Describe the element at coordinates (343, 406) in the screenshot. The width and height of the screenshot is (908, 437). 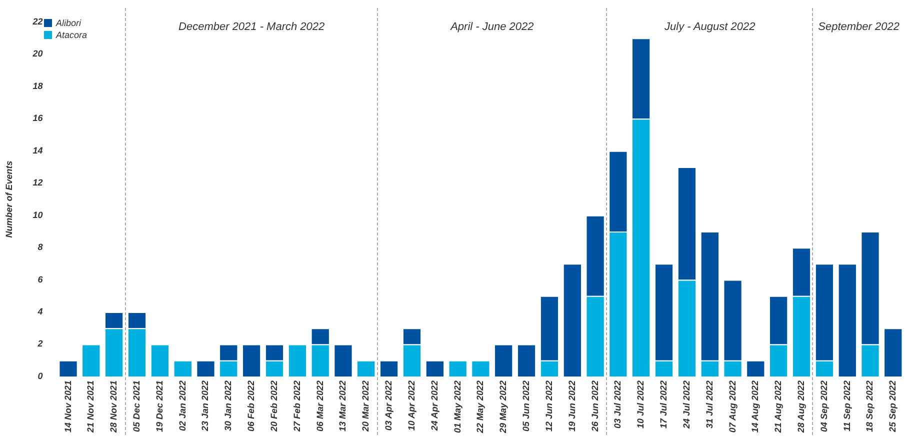
I see `x-tick-label: 13 Mar 2022` at that location.